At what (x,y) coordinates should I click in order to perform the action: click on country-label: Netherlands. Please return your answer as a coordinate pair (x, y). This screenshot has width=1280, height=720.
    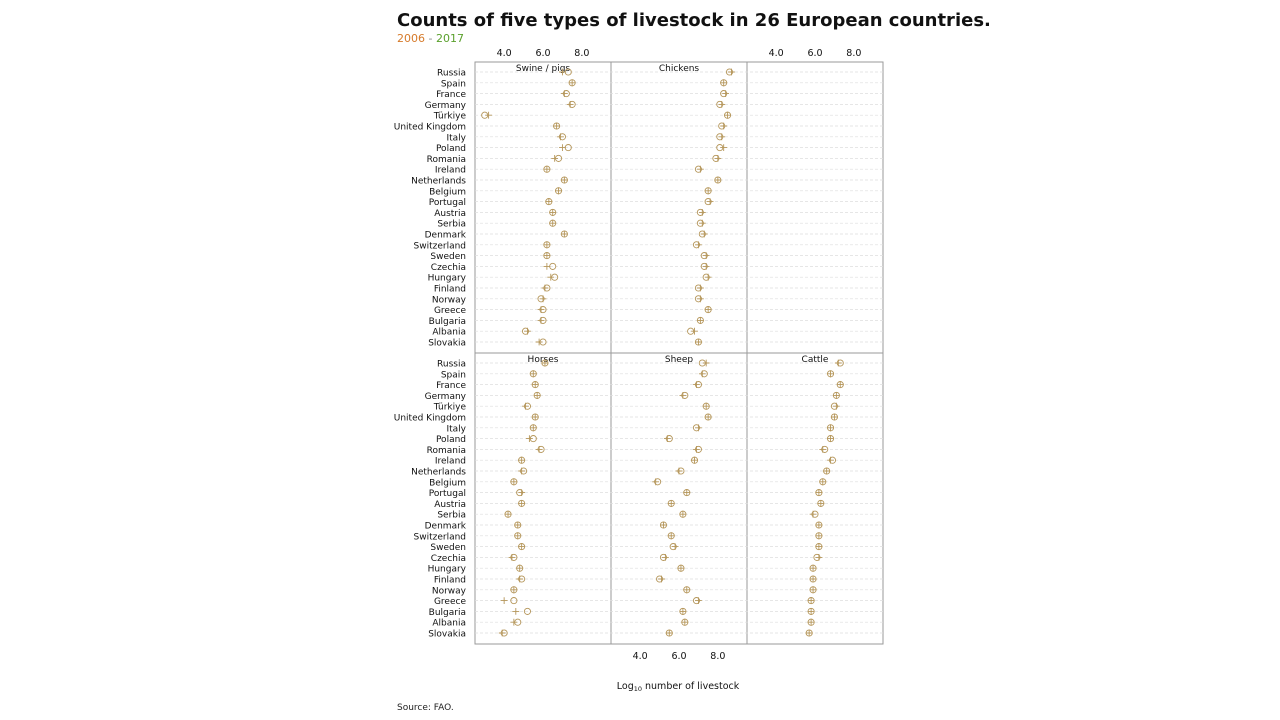
    Looking at the image, I should click on (438, 182).